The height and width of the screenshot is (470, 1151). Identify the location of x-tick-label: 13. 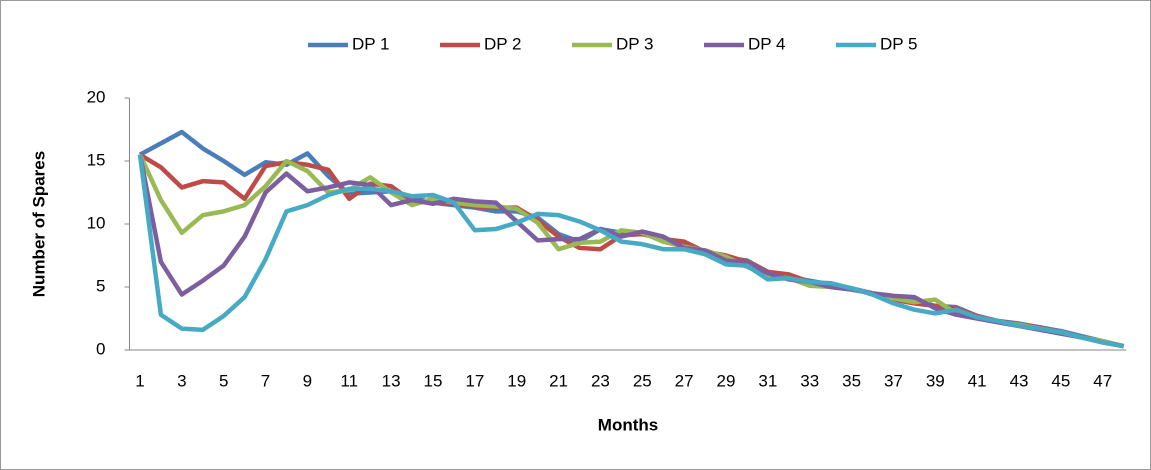
(391, 380).